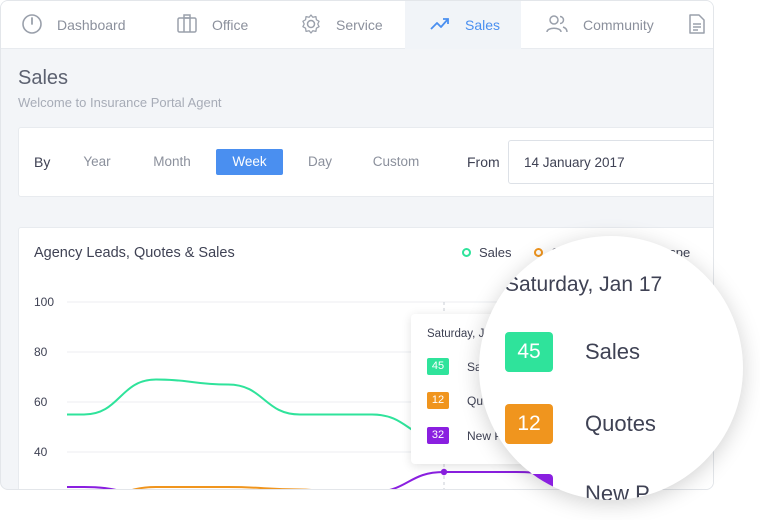 This screenshot has width=760, height=520. What do you see at coordinates (134, 253) in the screenshot?
I see `chart-title: Agency Leads, Quotes & Sales` at bounding box center [134, 253].